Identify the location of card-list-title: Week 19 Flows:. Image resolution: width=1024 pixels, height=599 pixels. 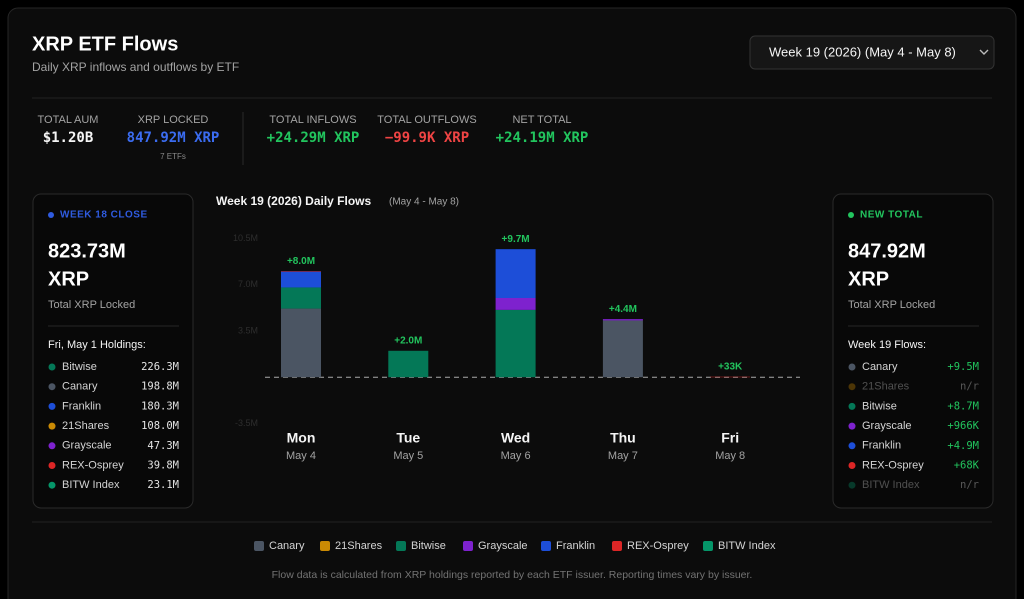
(887, 345).